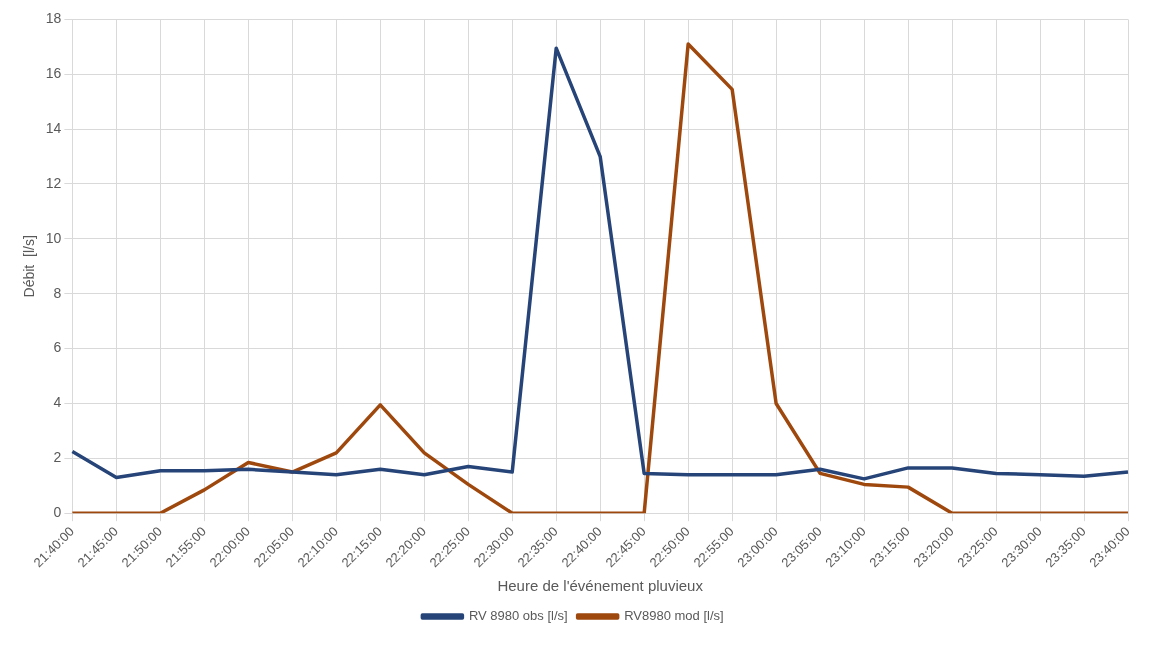 The width and height of the screenshot is (1158, 649). I want to click on legend-label: RV 8980 obs [l/s], so click(518, 616).